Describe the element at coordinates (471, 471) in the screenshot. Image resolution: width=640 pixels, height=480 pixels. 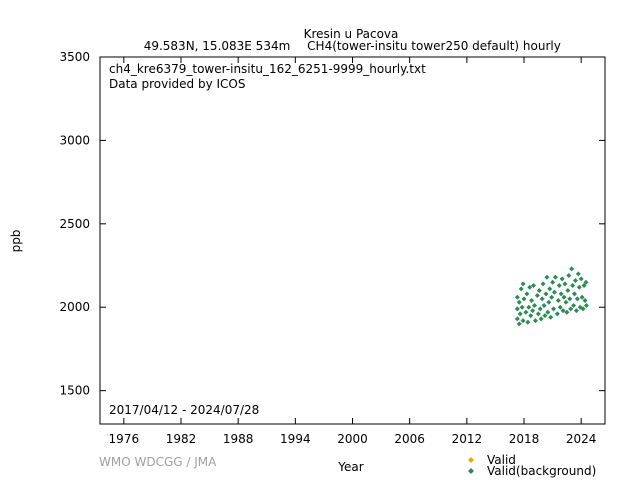
I see `legend-marker-valid-background` at that location.